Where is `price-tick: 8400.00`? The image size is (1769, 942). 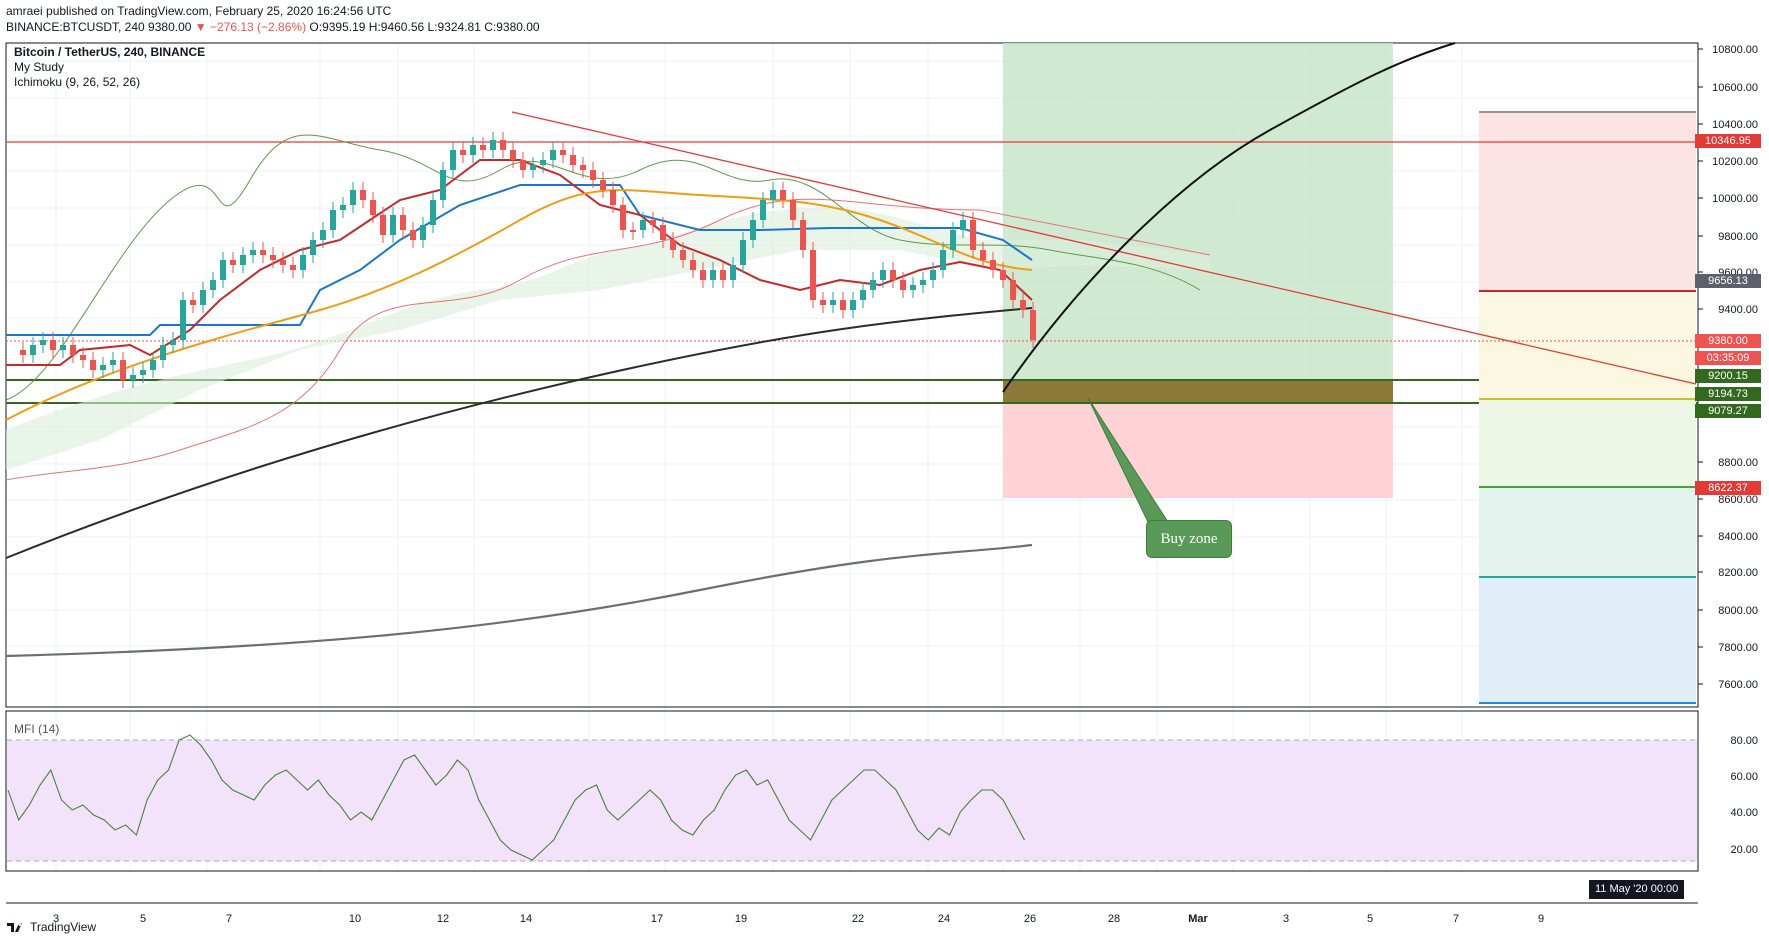
price-tick: 8400.00 is located at coordinates (1738, 537).